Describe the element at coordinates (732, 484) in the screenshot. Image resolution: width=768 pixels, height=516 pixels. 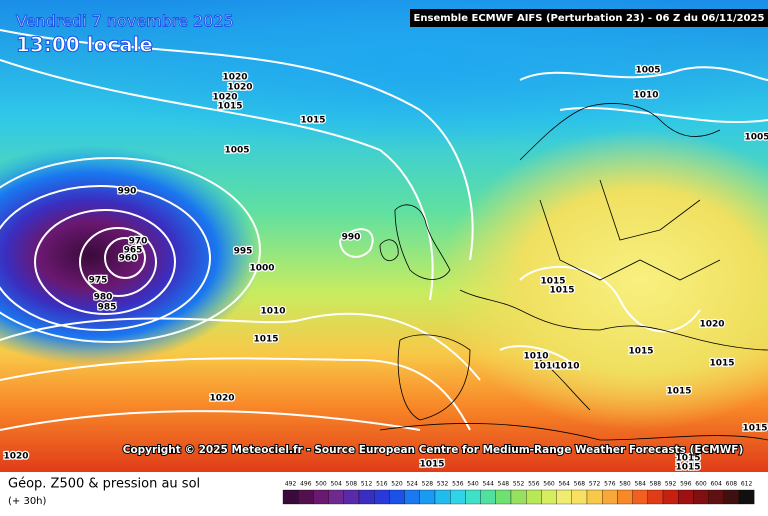
I see `legend-label: 608` at that location.